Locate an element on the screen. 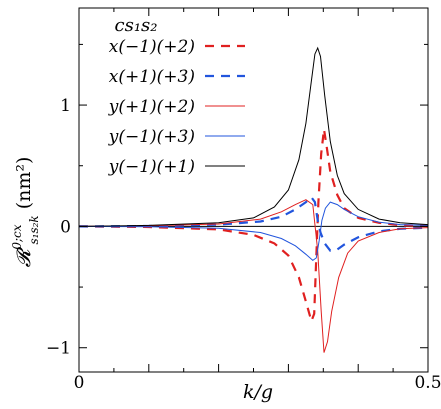 The image size is (441, 409). y-tick-label-2: 1 is located at coordinates (65, 106).